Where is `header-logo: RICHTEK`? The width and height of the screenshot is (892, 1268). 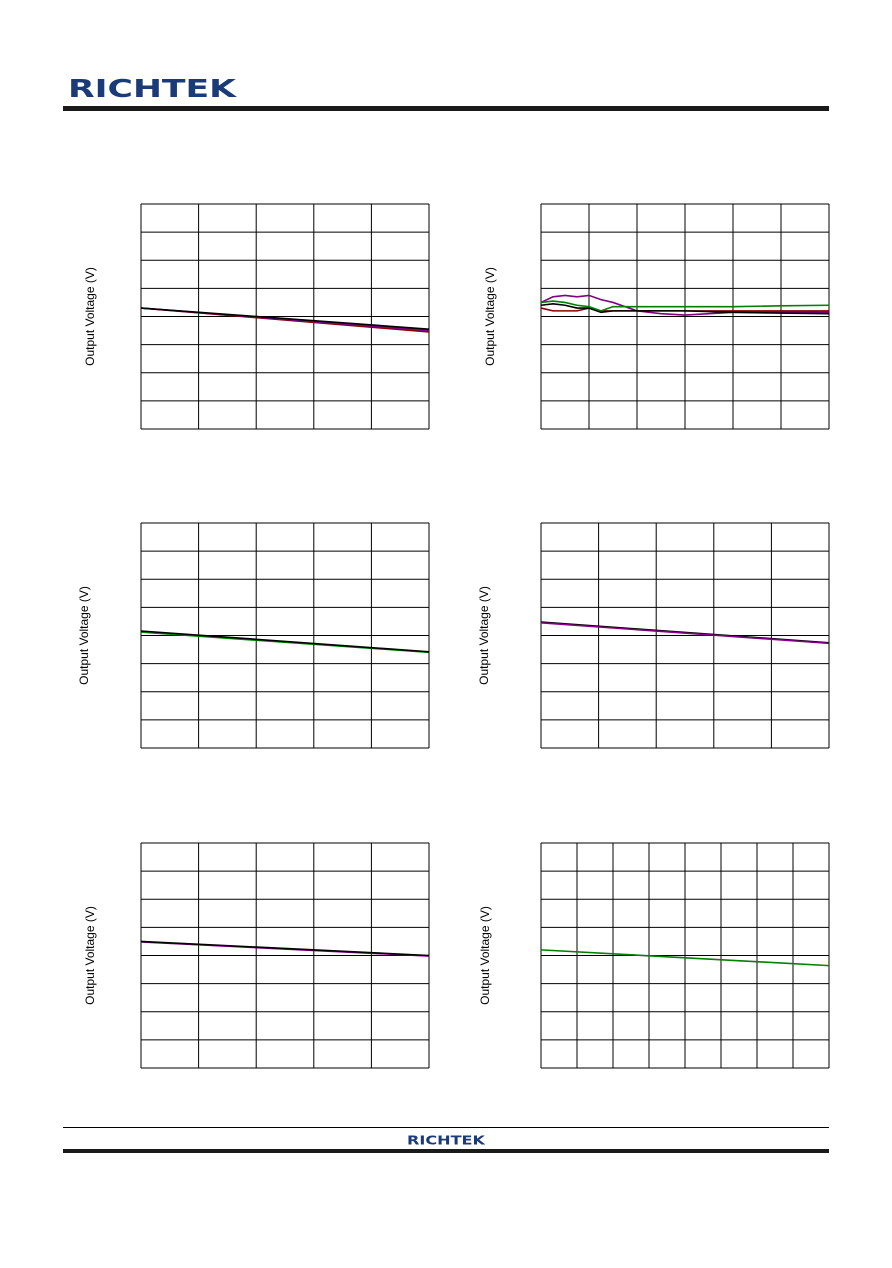 header-logo: RICHTEK is located at coordinates (153, 88).